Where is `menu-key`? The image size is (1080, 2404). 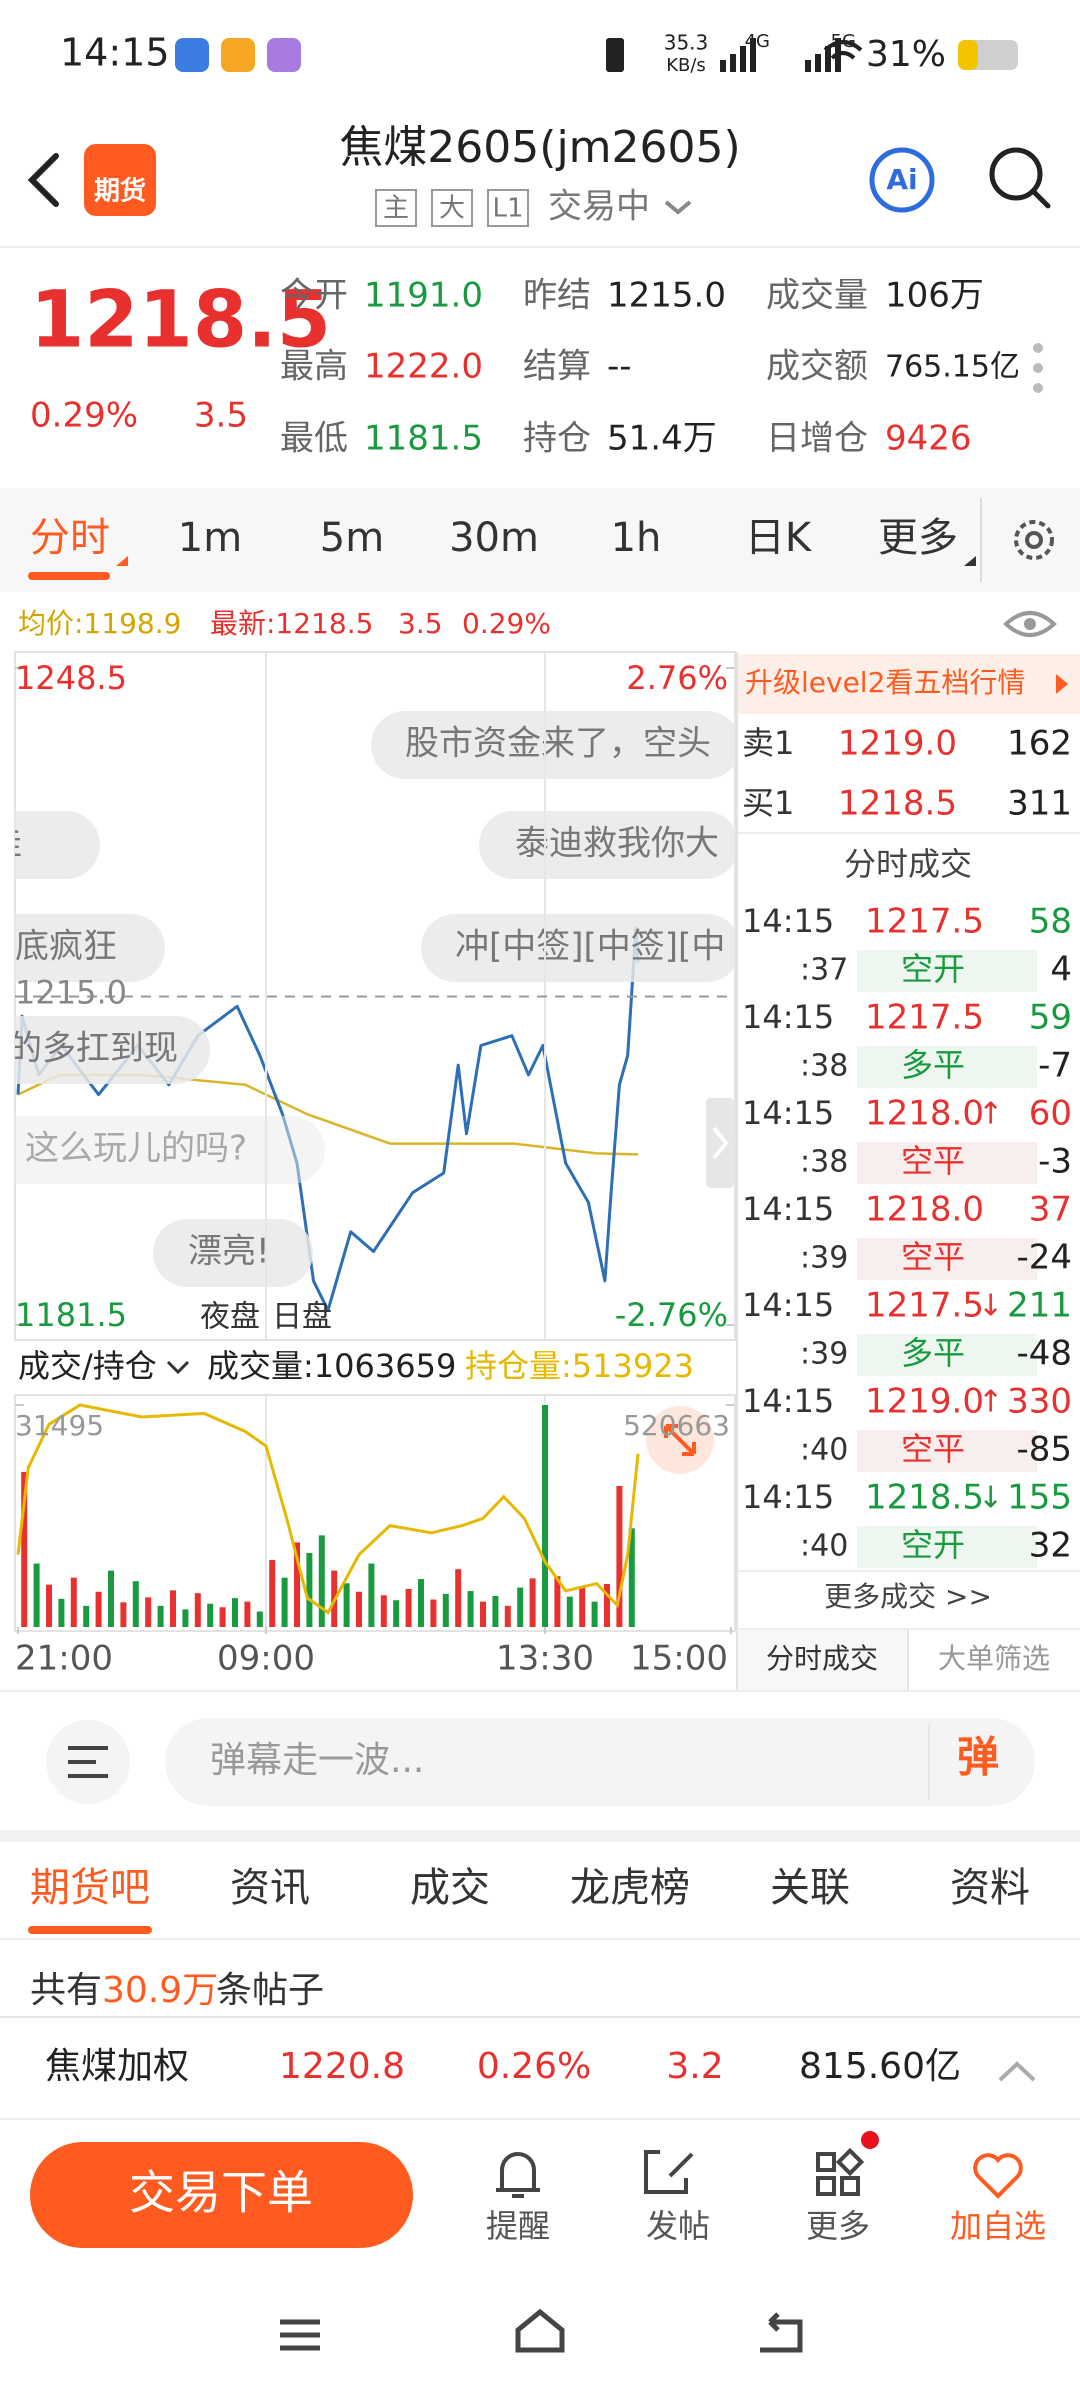 menu-key is located at coordinates (300, 2335).